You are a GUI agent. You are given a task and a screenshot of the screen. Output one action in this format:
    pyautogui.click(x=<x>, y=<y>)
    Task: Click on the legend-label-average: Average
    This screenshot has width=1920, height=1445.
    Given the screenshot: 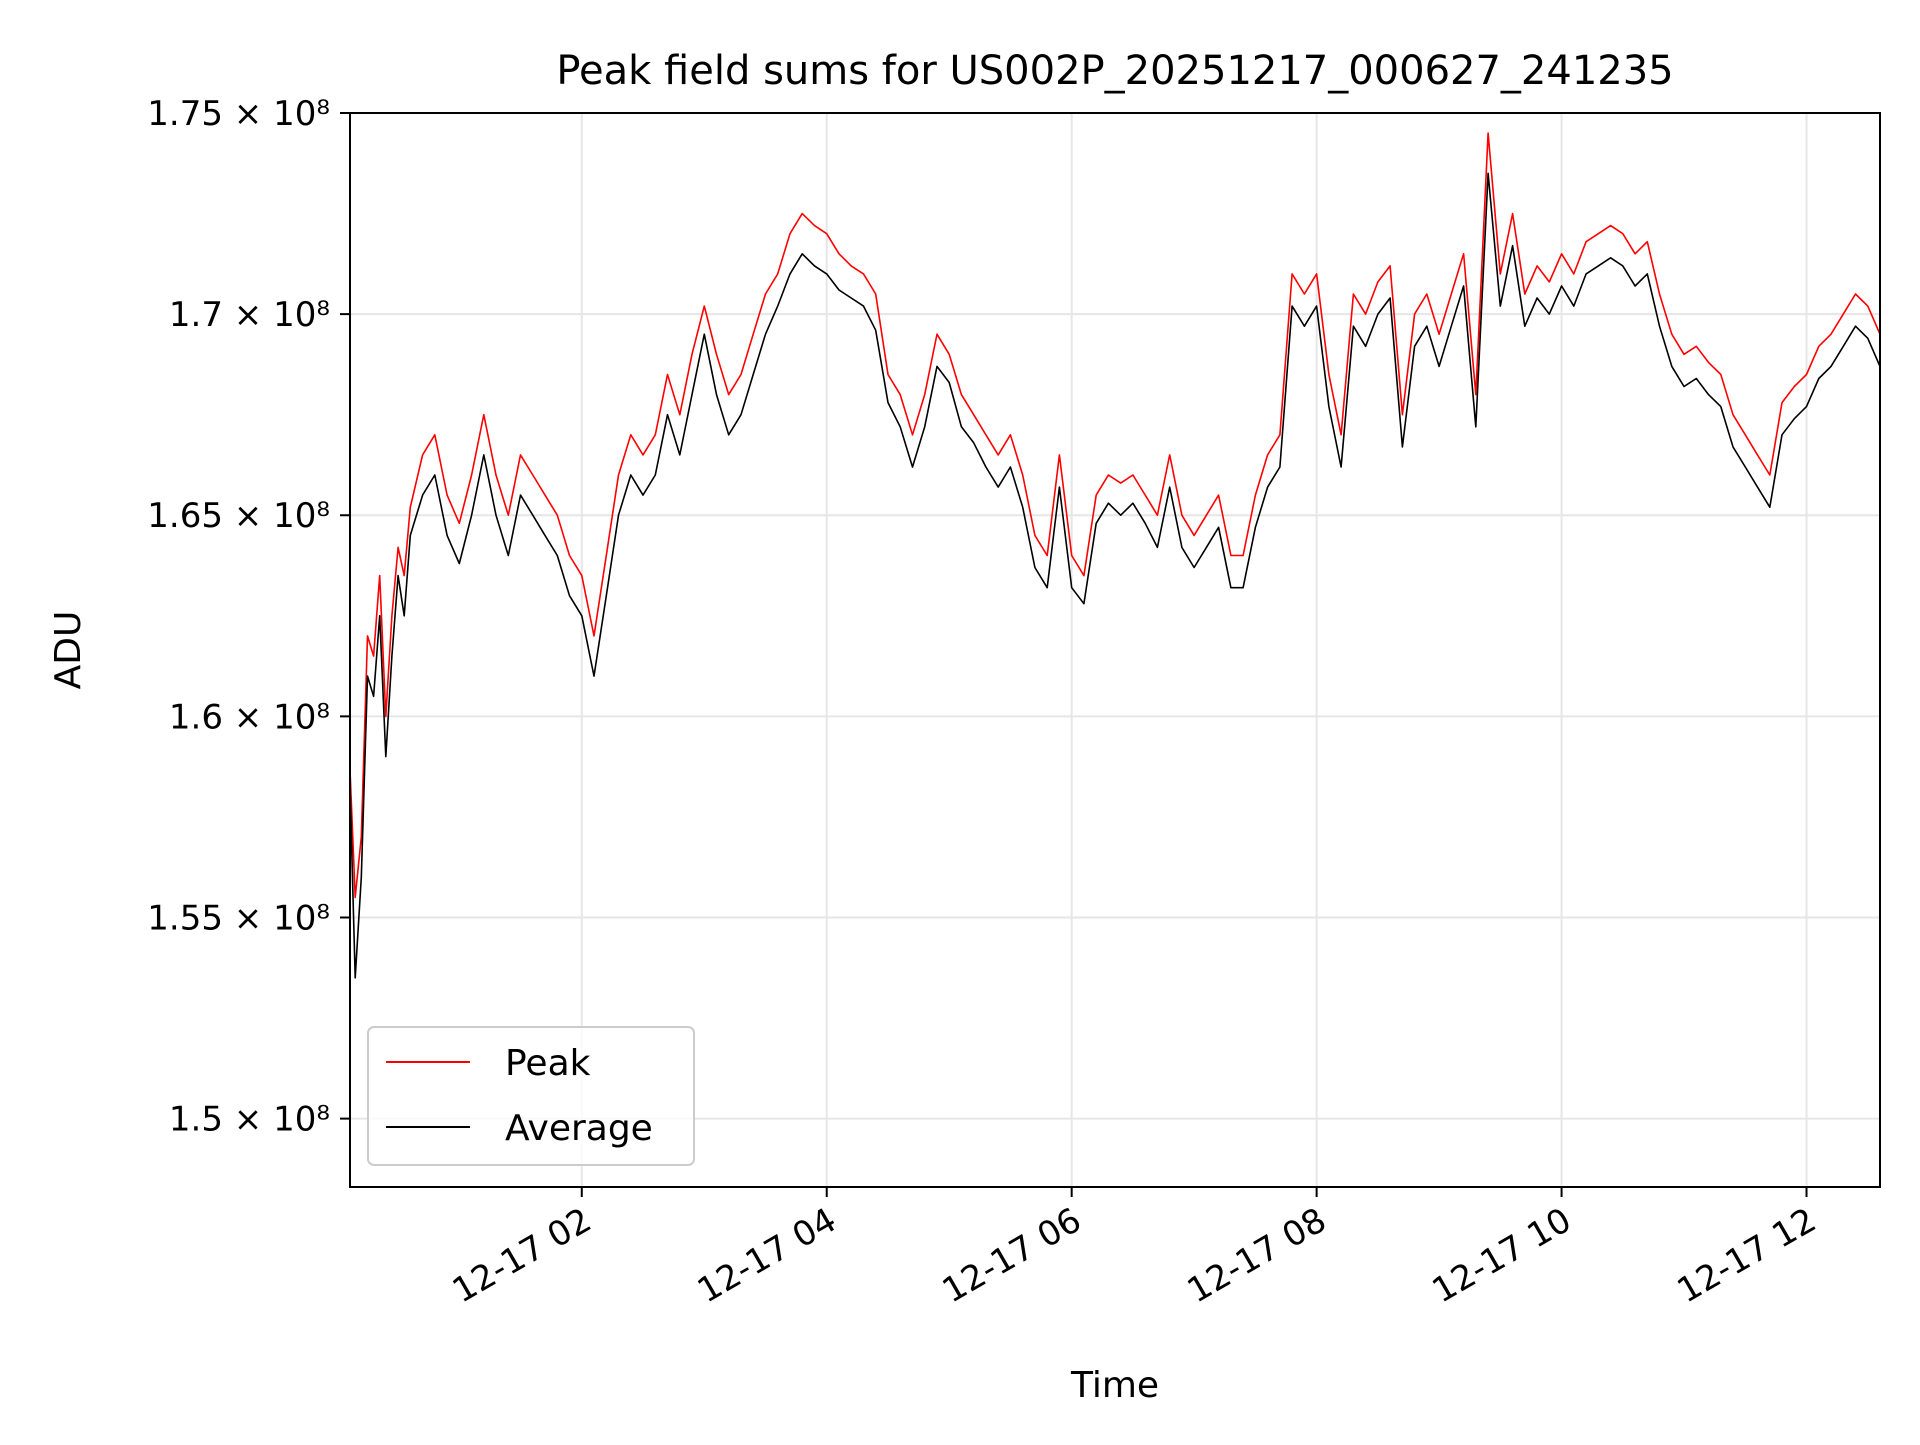 What is the action you would take?
    pyautogui.click(x=579, y=1128)
    